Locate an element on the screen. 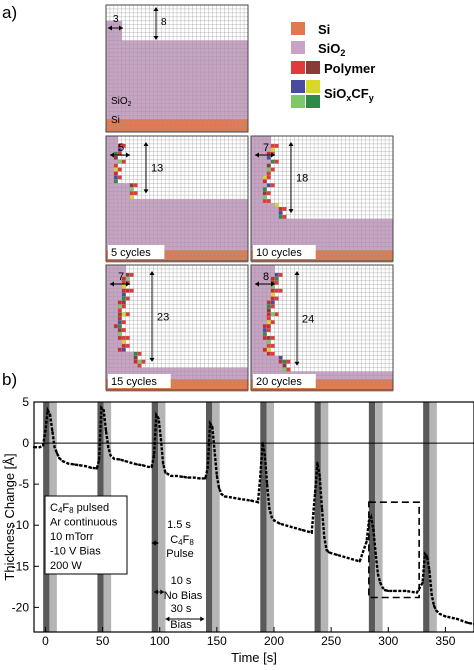  process-line: C4F8 pulsed is located at coordinates (79, 508).